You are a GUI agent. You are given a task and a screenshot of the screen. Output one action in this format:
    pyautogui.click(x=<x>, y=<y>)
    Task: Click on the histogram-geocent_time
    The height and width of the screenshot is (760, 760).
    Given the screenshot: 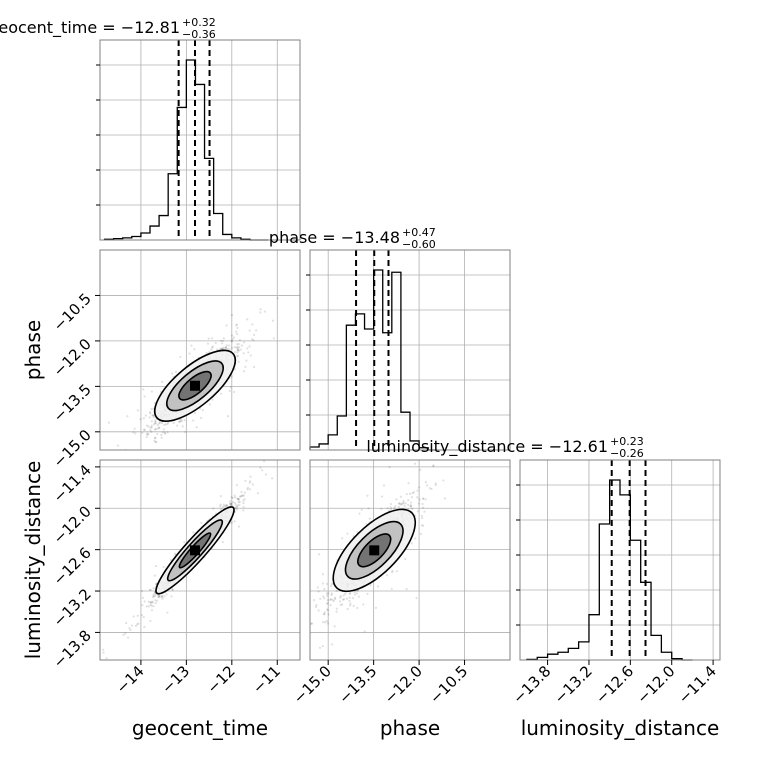 What is the action you would take?
    pyautogui.click(x=186, y=150)
    